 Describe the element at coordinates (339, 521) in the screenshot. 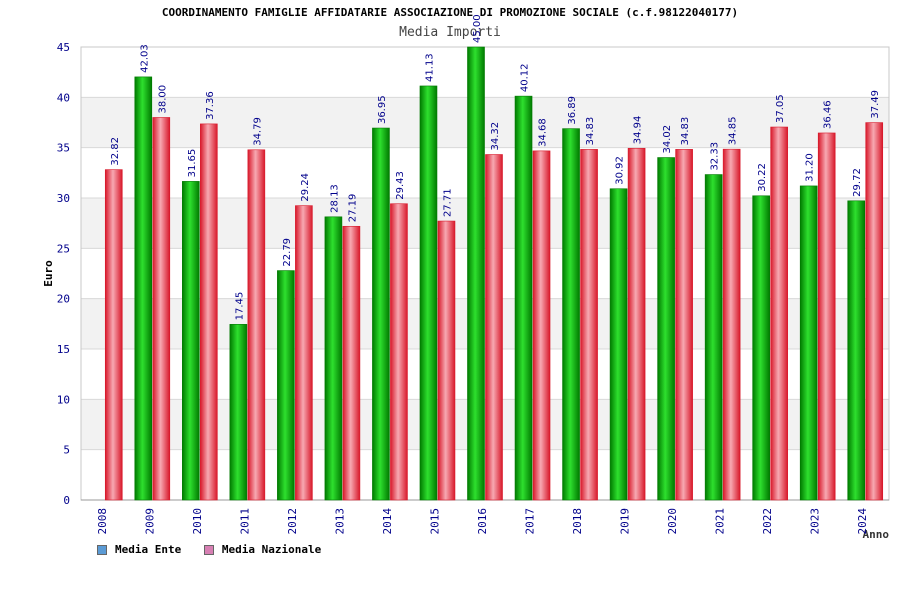

I see `x-tick-label: 2013` at that location.